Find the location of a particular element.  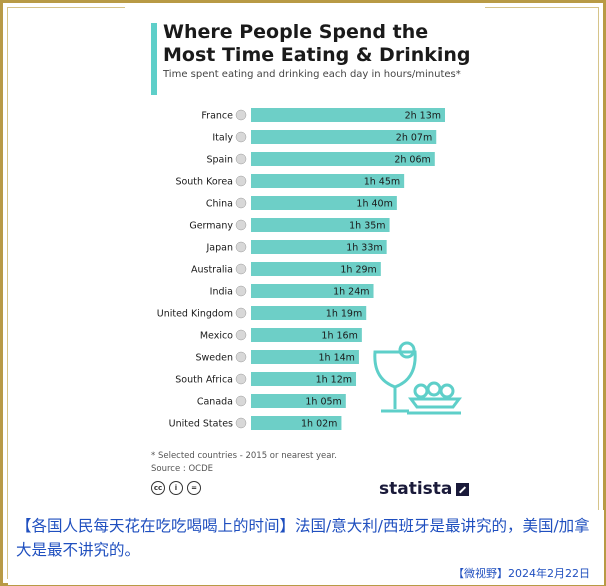

caption-date: 【微视野】2024年2月22日 is located at coordinates (521, 573).